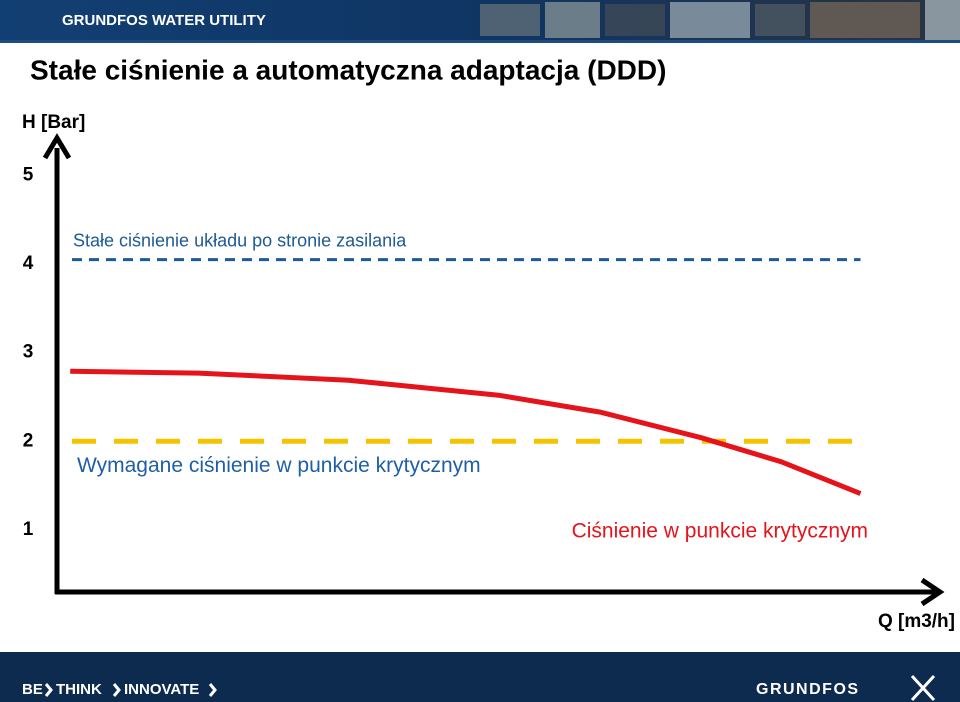 The width and height of the screenshot is (960, 702). Describe the element at coordinates (720, 531) in the screenshot. I see `series-label: Ciśnienie w punkcie krytycznym` at that location.